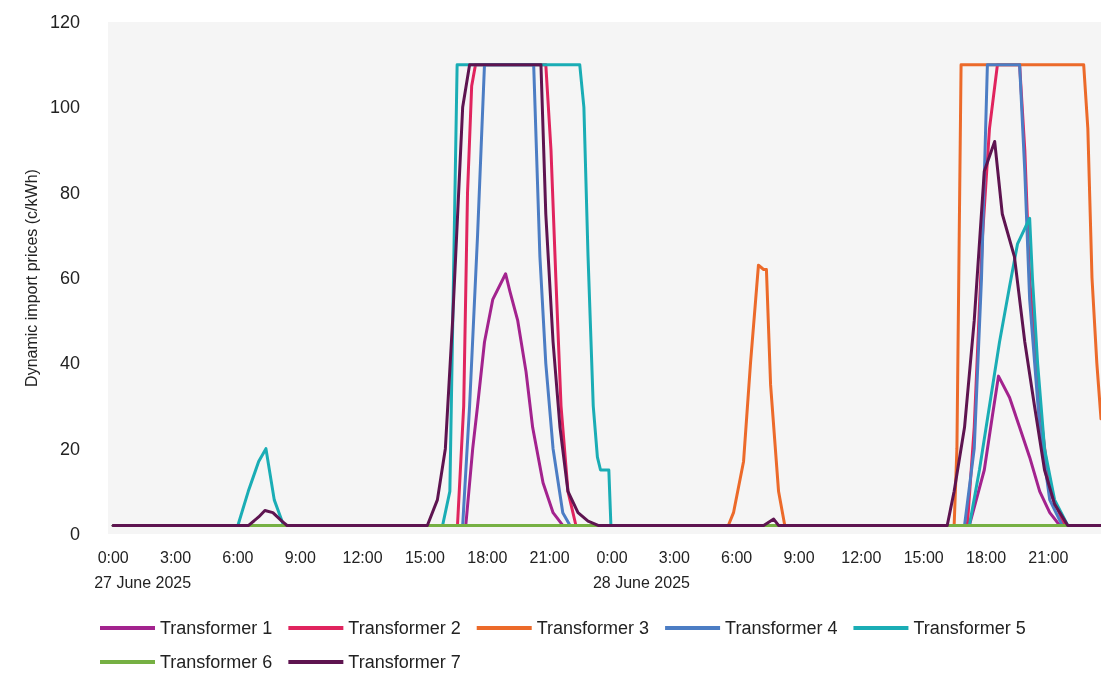 This screenshot has width=1101, height=680. What do you see at coordinates (64, 22) in the screenshot?
I see `y-tick-label: 120` at bounding box center [64, 22].